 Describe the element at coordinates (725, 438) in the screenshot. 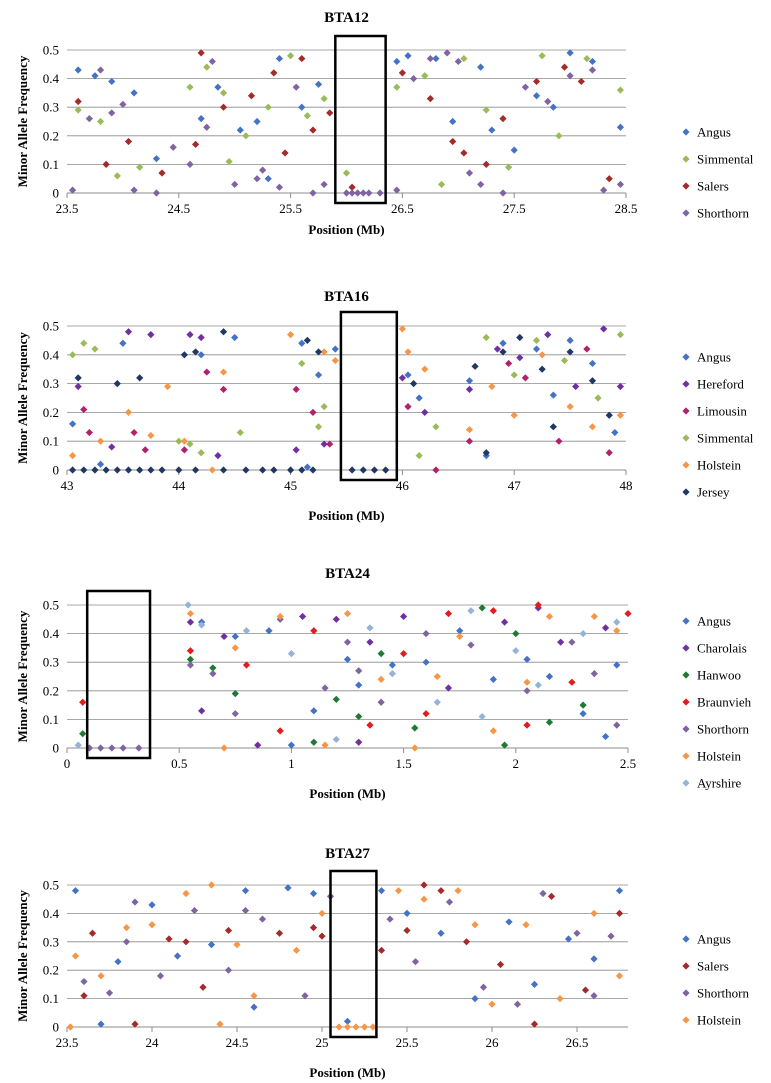

I see `legend-label: Simmental` at that location.